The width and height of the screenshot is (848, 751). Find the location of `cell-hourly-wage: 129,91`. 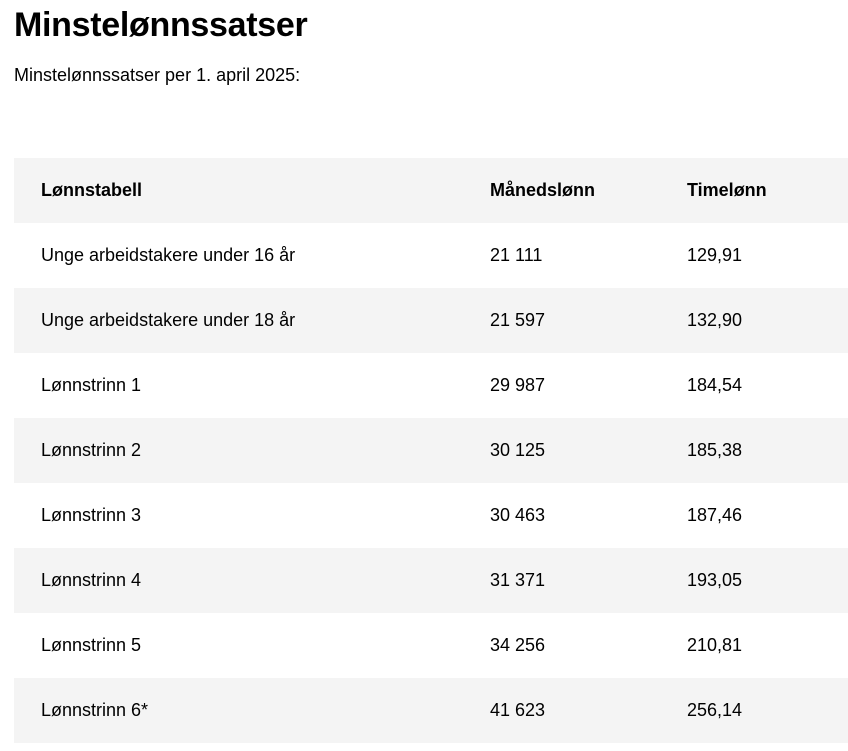

cell-hourly-wage: 129,91 is located at coordinates (715, 255).